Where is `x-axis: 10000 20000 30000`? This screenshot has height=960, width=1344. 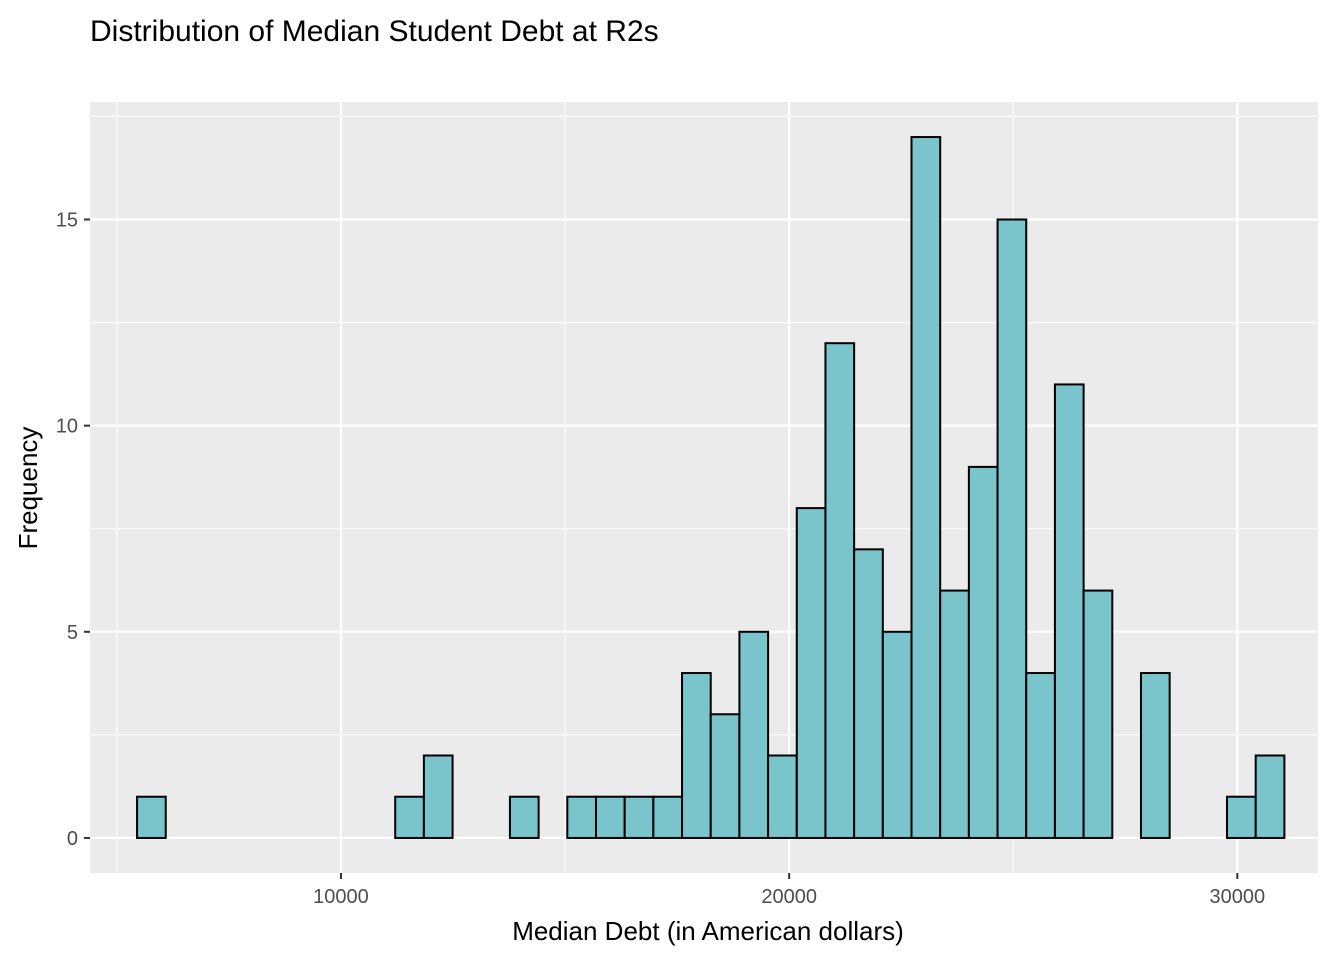 x-axis: 10000 20000 30000 is located at coordinates (789, 890).